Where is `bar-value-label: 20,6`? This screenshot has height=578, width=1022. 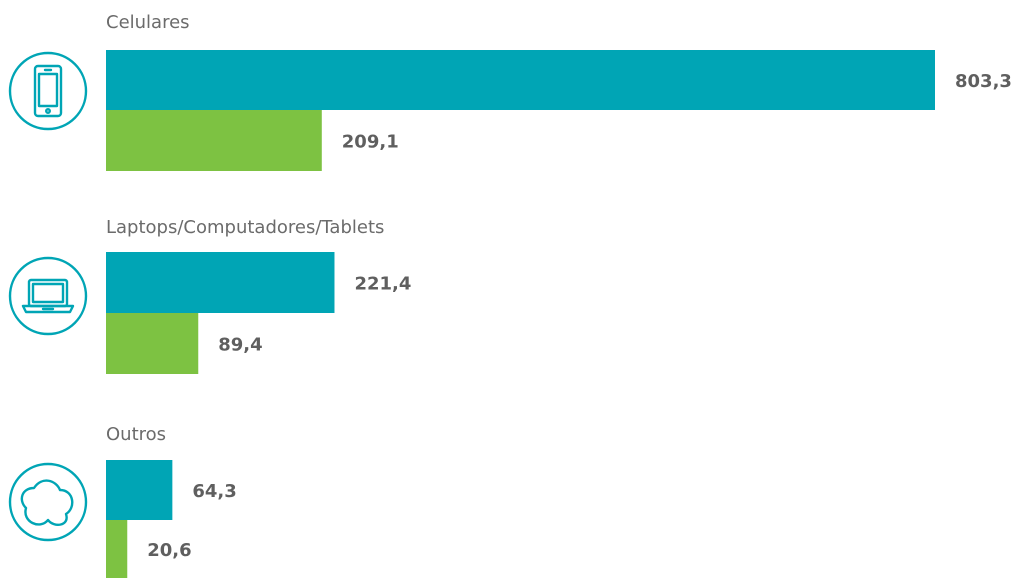 bar-value-label: 20,6 is located at coordinates (169, 550).